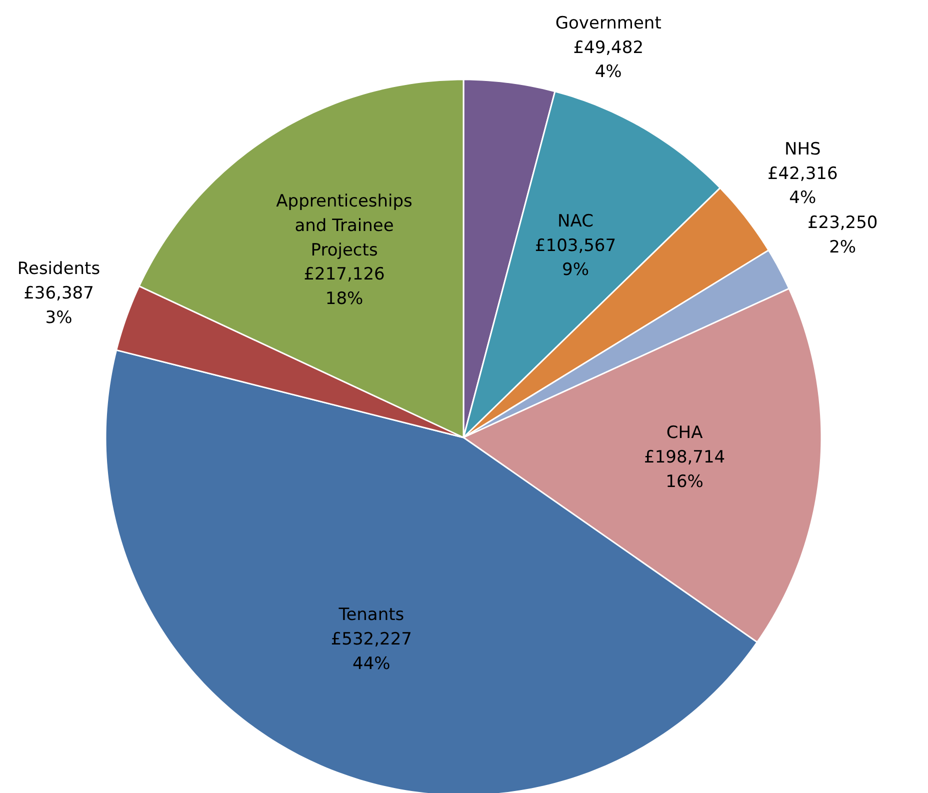 This screenshot has height=793, width=928. I want to click on data-label: £42,316 4%, so click(802, 186).